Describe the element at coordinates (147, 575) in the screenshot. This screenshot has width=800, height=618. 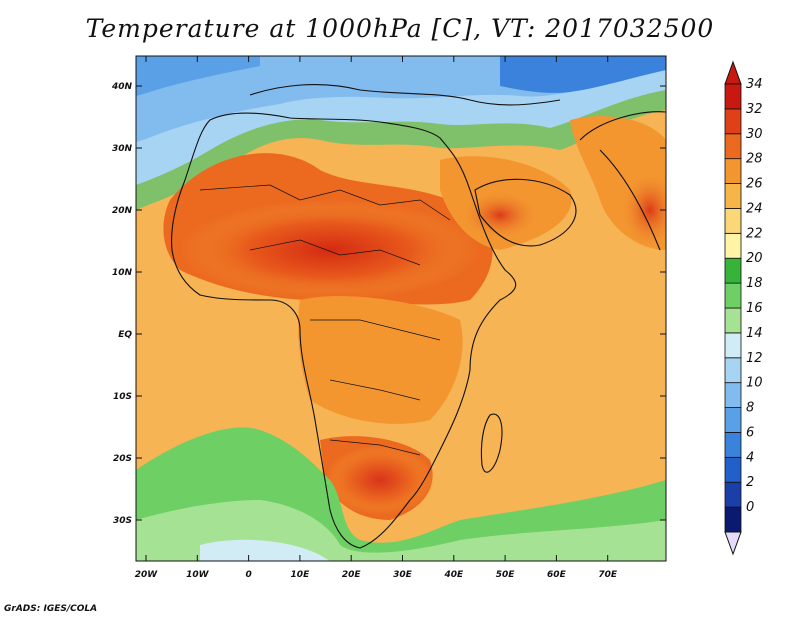
I see `lon-tick-label: 20W` at that location.